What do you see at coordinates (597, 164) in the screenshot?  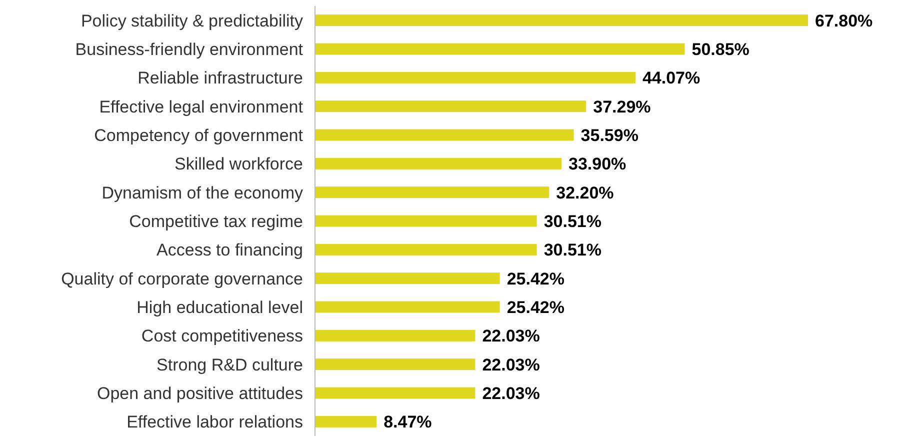 I see `data-label: 33.90%` at bounding box center [597, 164].